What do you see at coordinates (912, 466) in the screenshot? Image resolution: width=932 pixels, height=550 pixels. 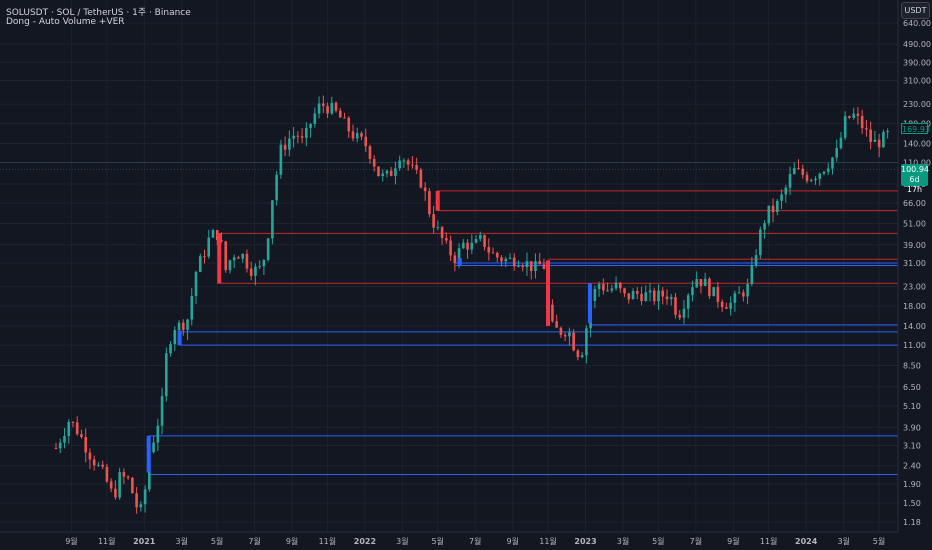 I see `price-tick-label: 2.40` at bounding box center [912, 466].